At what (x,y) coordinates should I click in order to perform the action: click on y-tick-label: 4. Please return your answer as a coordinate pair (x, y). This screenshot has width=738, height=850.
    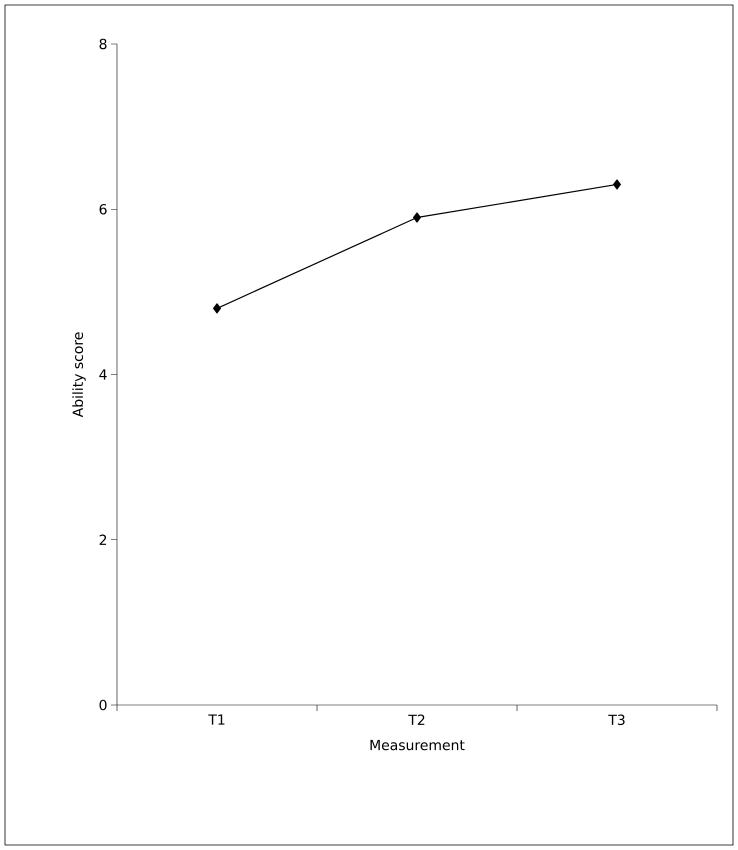
    Looking at the image, I should click on (103, 374).